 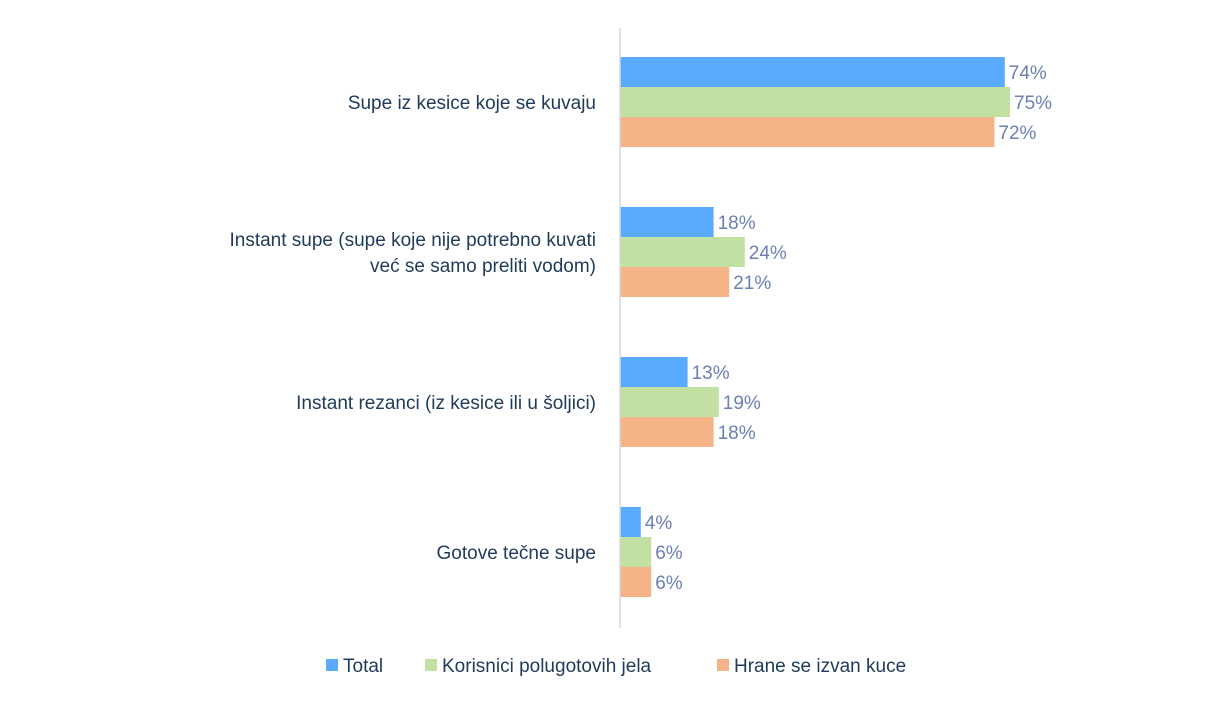 What do you see at coordinates (547, 666) in the screenshot?
I see `legend-label-2: Korisnici polugotovih jela` at bounding box center [547, 666].